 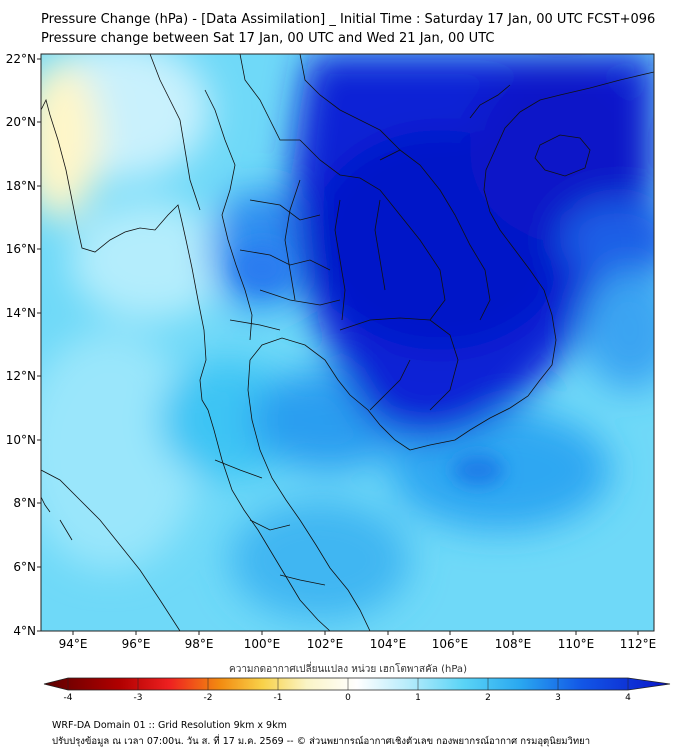 What do you see at coordinates (576, 644) in the screenshot?
I see `lon-label: 110°E` at bounding box center [576, 644].